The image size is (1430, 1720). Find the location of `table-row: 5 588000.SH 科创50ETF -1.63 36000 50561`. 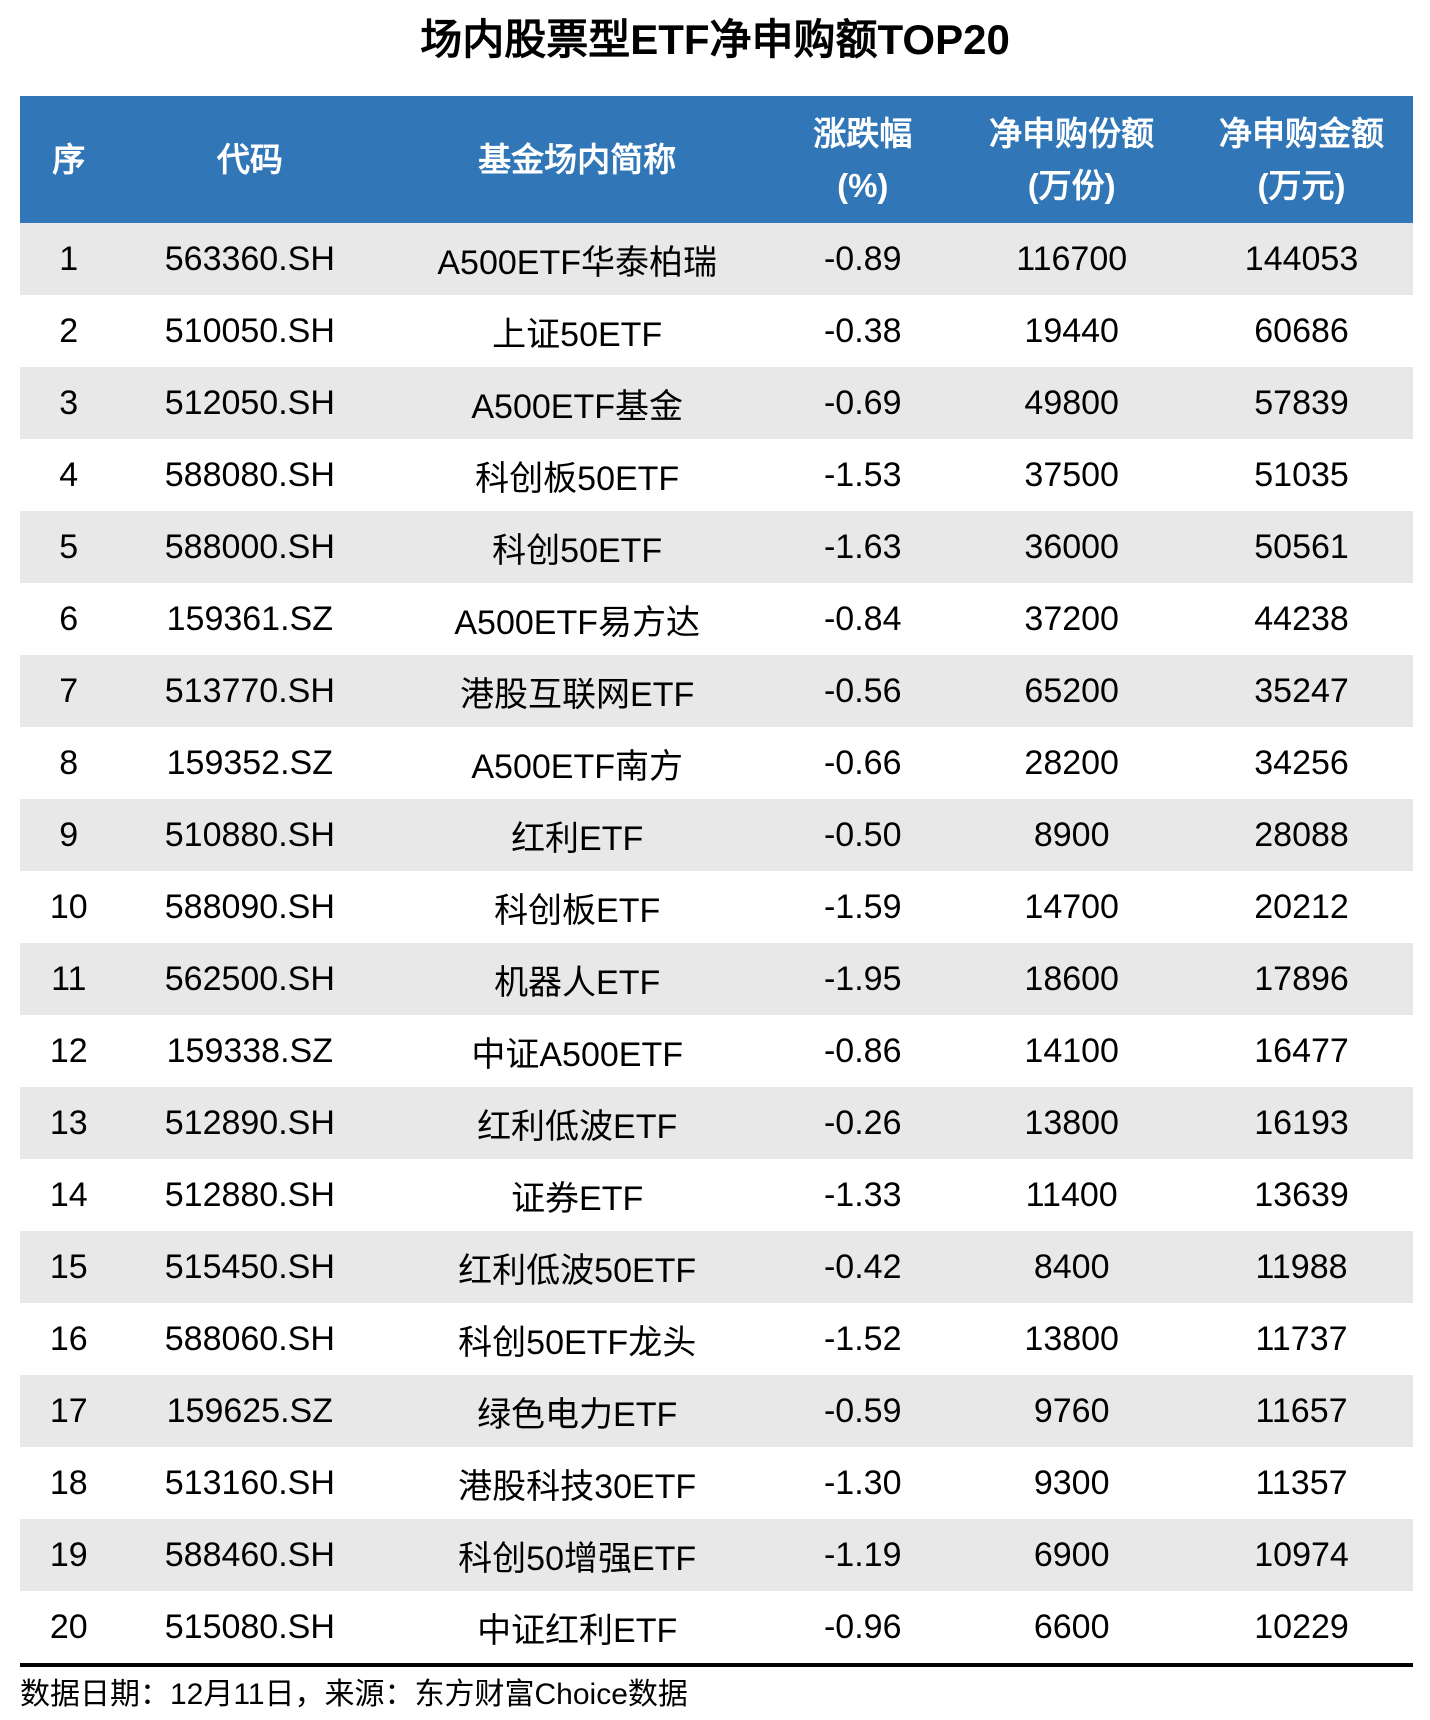

table-row: 5 588000.SH 科创50ETF -1.63 36000 50561 is located at coordinates (716, 547).